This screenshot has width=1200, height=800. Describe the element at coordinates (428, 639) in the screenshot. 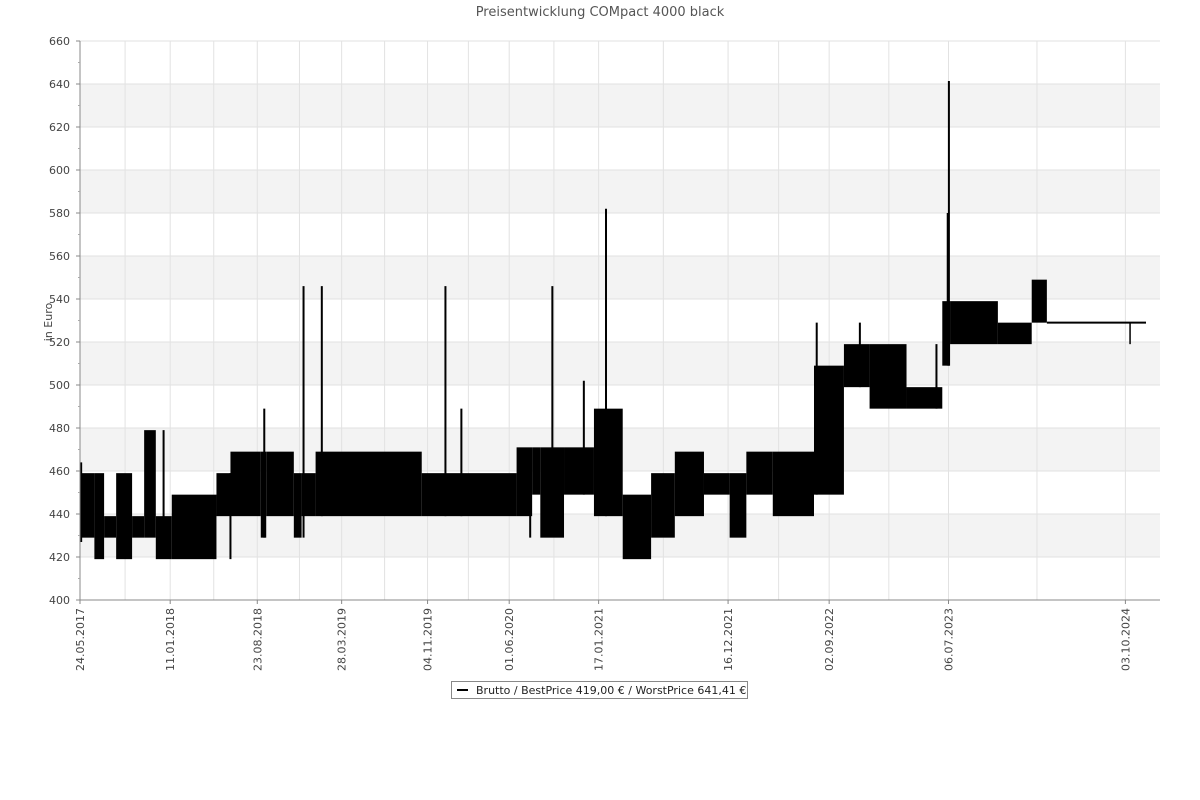

I see `x-tick-label: 04.11.2019` at that location.